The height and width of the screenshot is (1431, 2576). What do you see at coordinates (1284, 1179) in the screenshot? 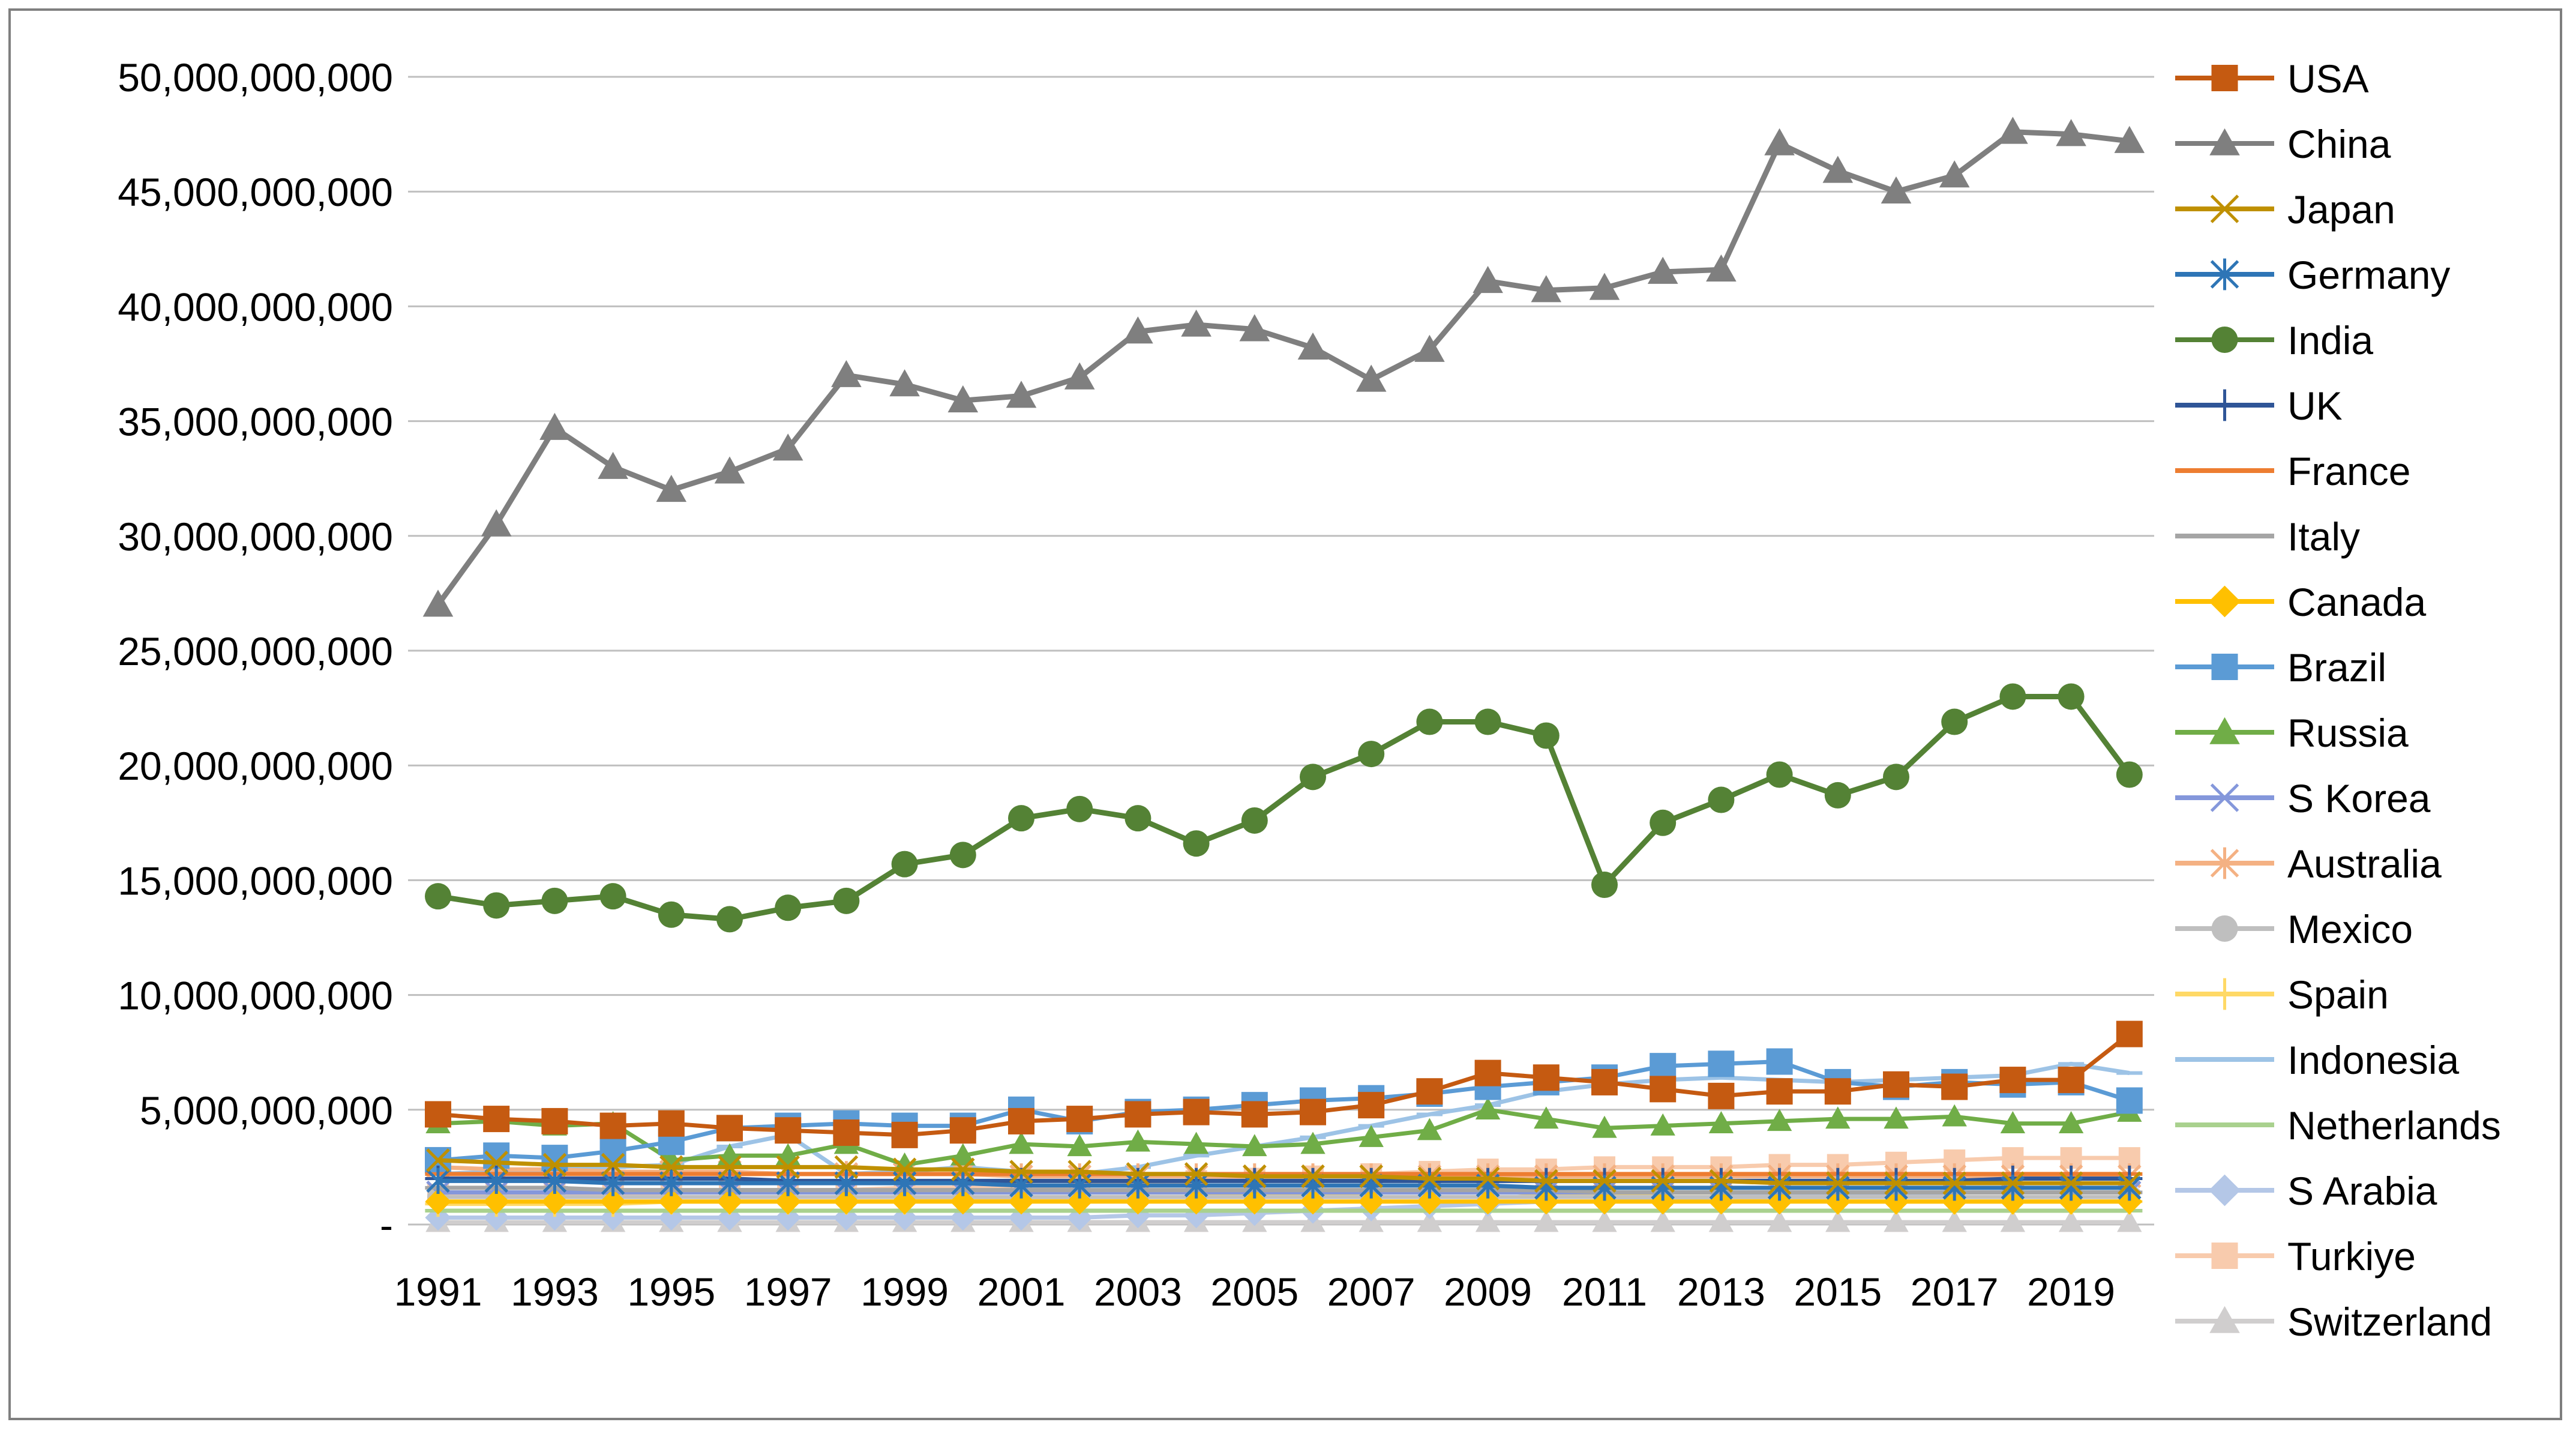
I see `series-line-uk` at bounding box center [1284, 1179].